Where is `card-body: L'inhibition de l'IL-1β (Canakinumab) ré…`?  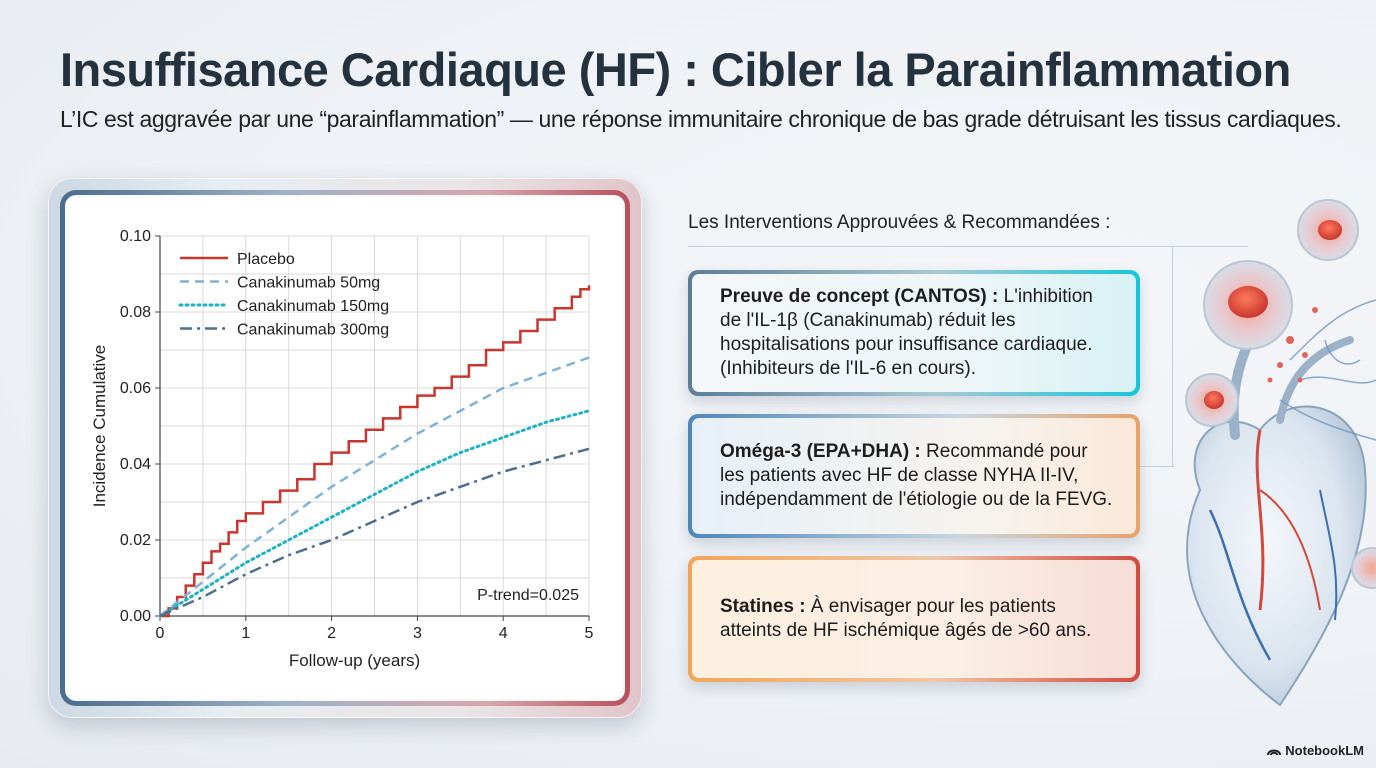 card-body: L'inhibition de l'IL-1β (Canakinumab) ré… is located at coordinates (906, 332).